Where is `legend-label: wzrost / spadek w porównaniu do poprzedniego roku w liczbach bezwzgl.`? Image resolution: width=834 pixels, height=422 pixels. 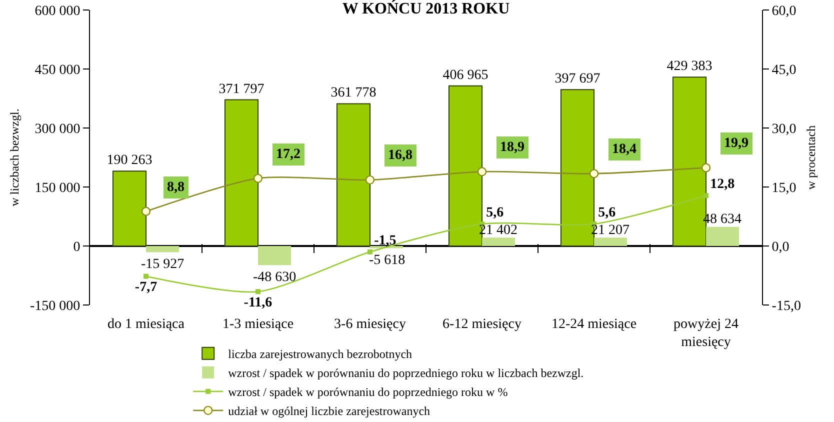 legend-label: wzrost / spadek w porównaniu do poprzedniego roku w liczbach bezwzgl. is located at coordinates (406, 373).